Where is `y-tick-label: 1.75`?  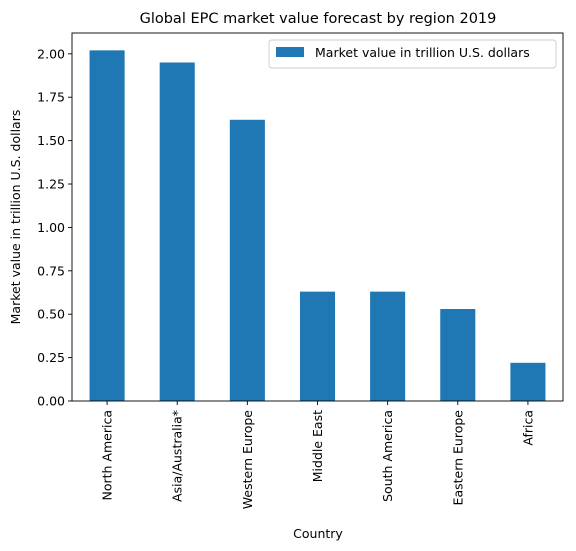
y-tick-label: 1.75 is located at coordinates (51, 97).